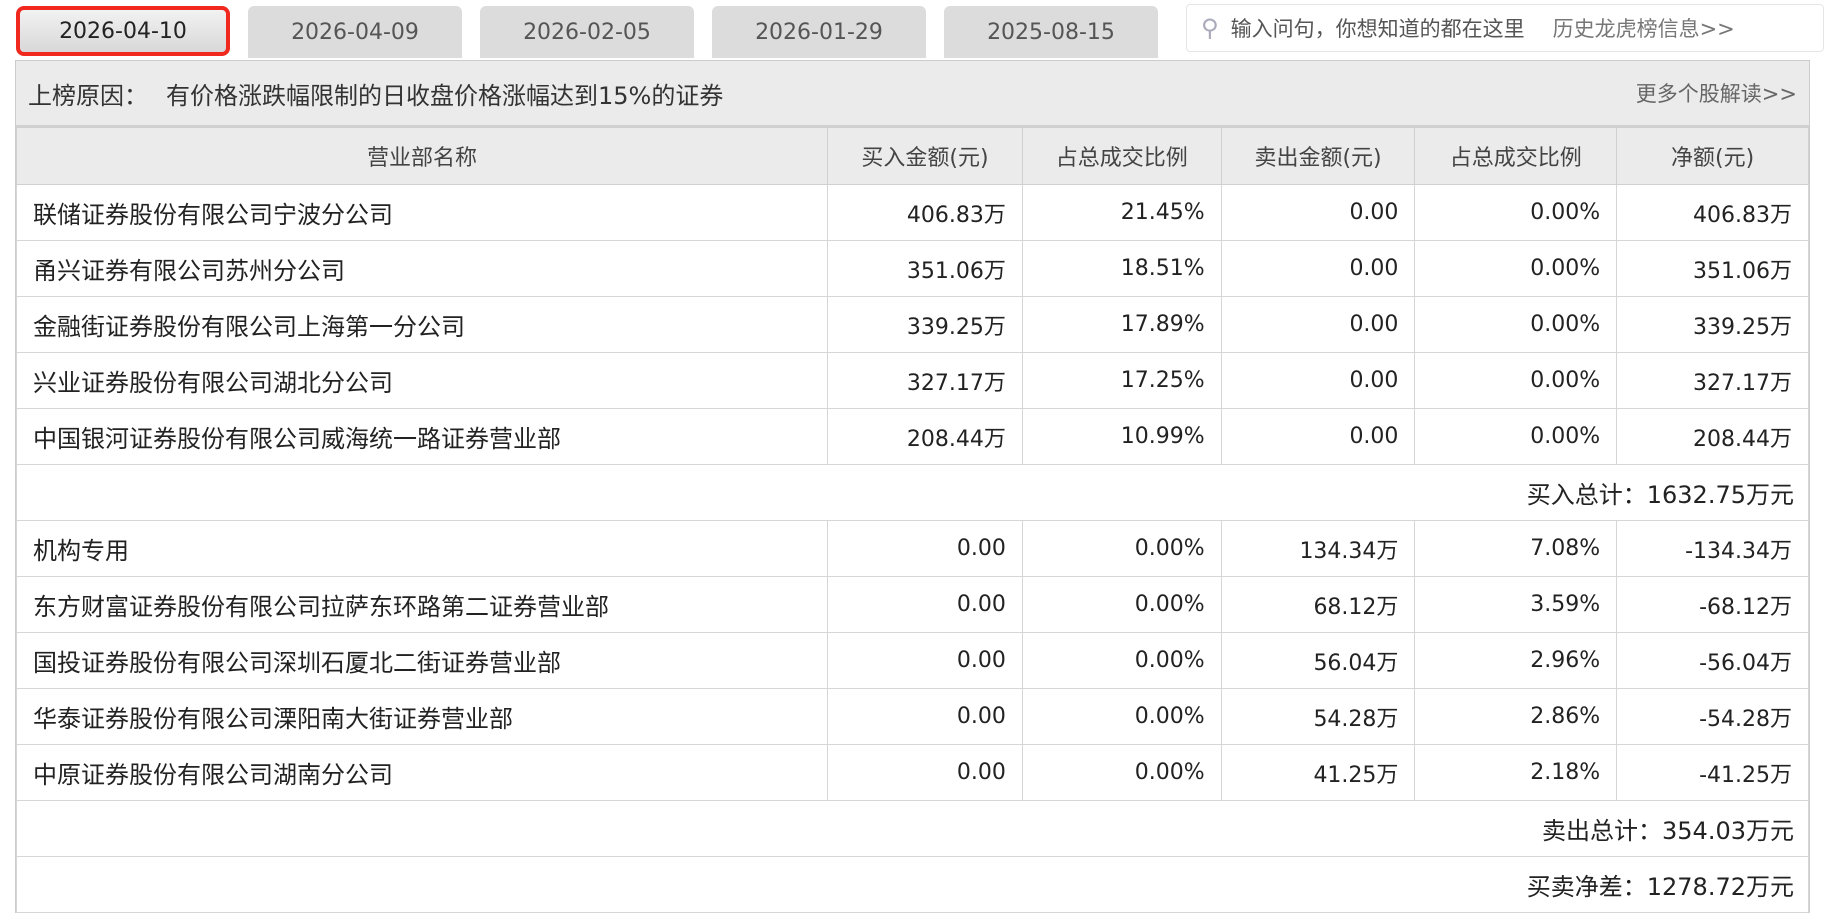  Describe the element at coordinates (422, 604) in the screenshot. I see `branch-name: 东方财富证券股份有限公司拉萨东环路第二证券营业部` at that location.